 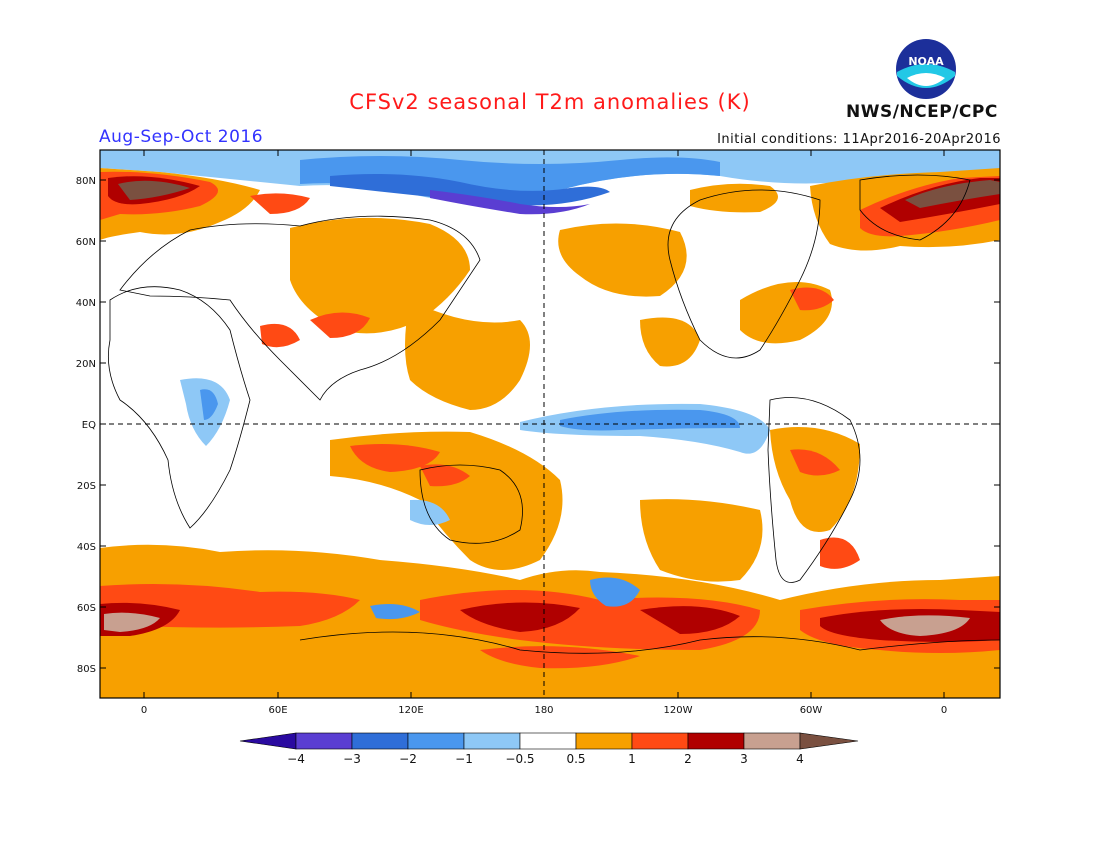 I want to click on lat-label-40s: 40S, so click(x=86, y=547).